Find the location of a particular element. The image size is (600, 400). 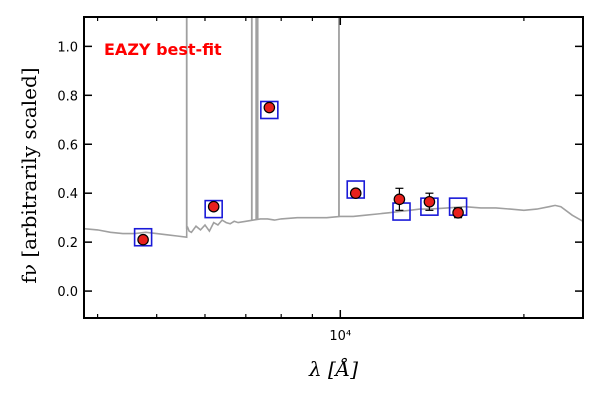

y-axis-title: fν [arbitrarily scaled] is located at coordinates (29, 175).